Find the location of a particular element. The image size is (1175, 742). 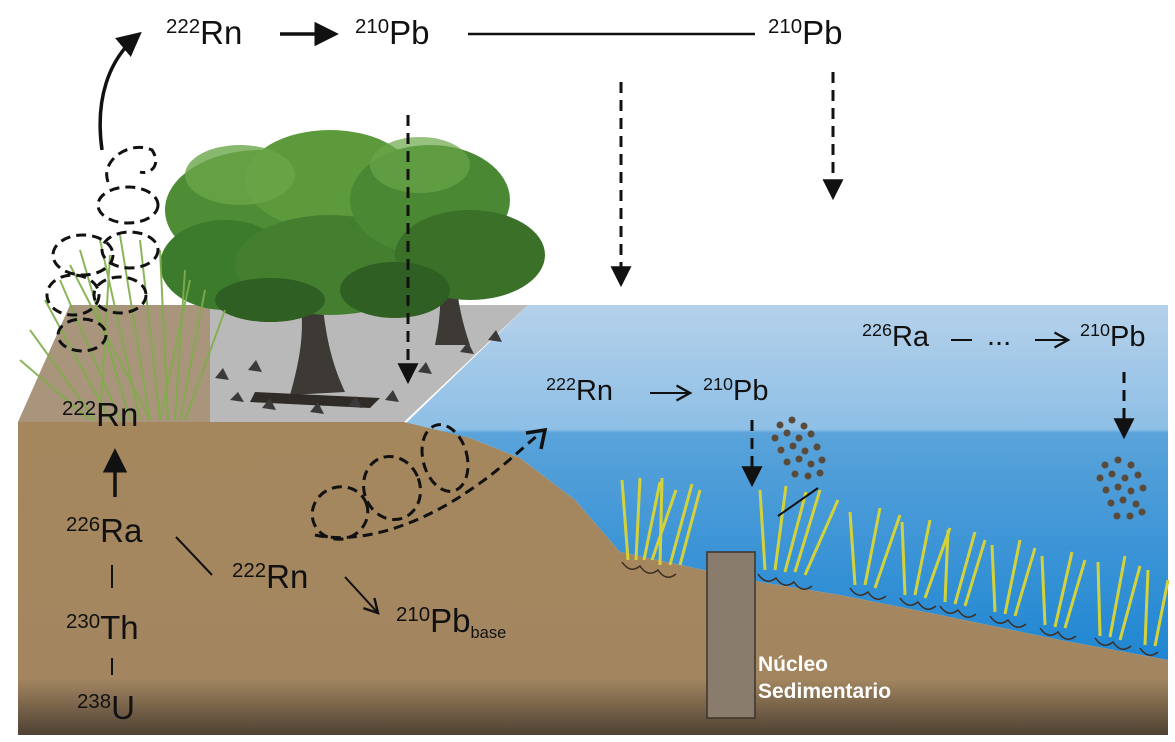

soil-u238-label: 238U is located at coordinates (106, 707).